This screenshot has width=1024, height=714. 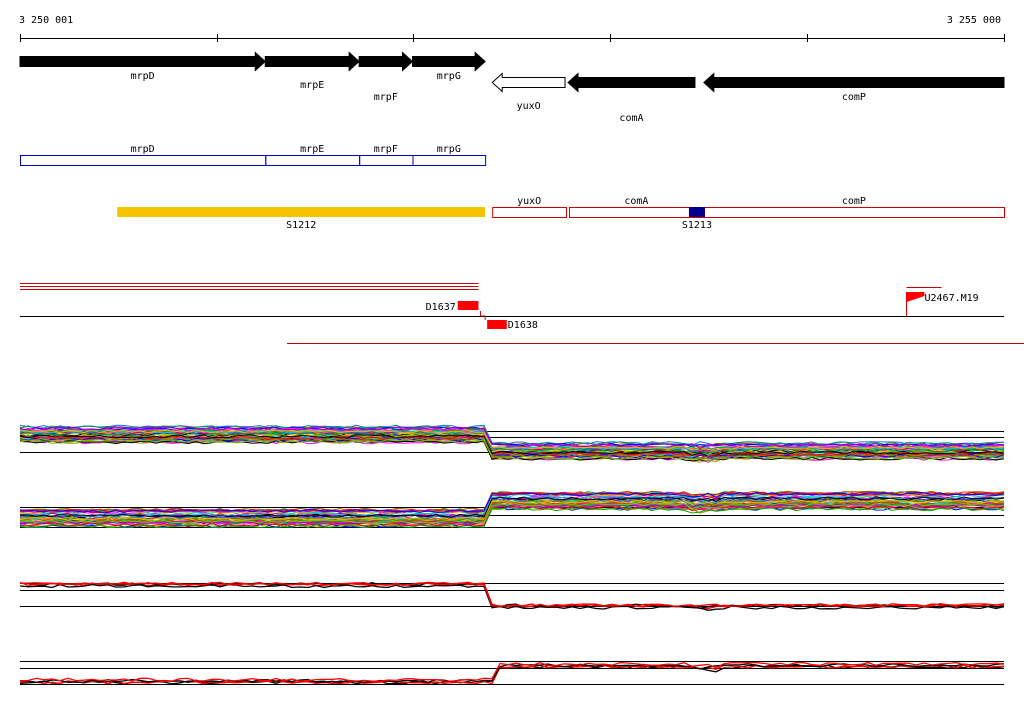 I want to click on feature-track: D1637 D1638 U2467.M19, so click(x=522, y=313).